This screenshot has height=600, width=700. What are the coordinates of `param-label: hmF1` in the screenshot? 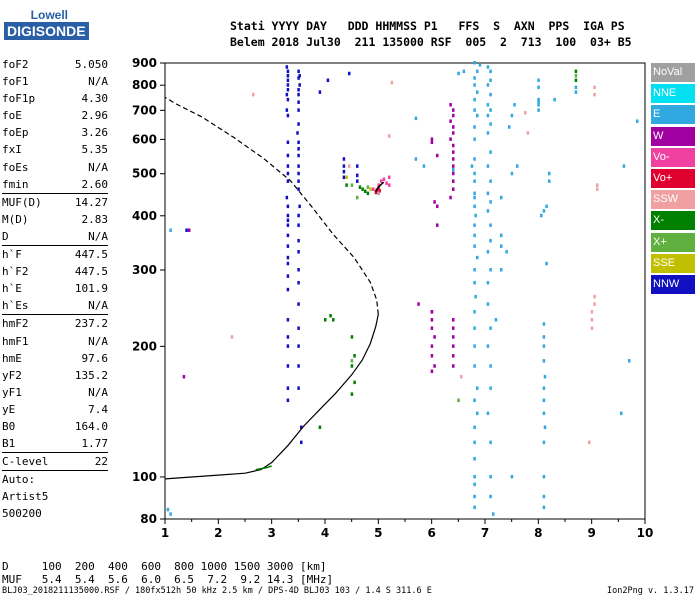 It's located at (15, 341).